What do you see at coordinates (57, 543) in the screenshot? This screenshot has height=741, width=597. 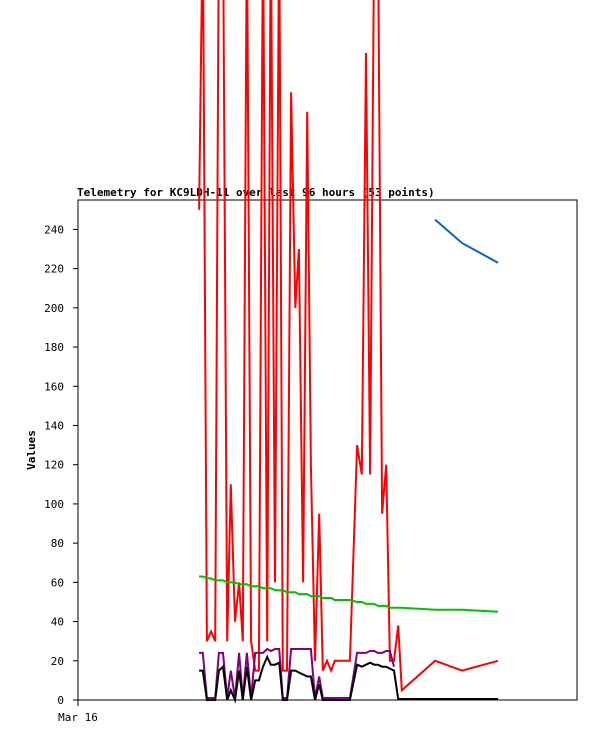 I see `y-tick-label: 80` at bounding box center [57, 543].